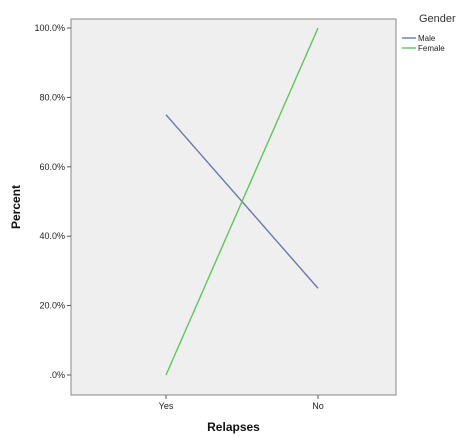 The height and width of the screenshot is (438, 462). I want to click on y-tick-label: .0%, so click(57, 375).